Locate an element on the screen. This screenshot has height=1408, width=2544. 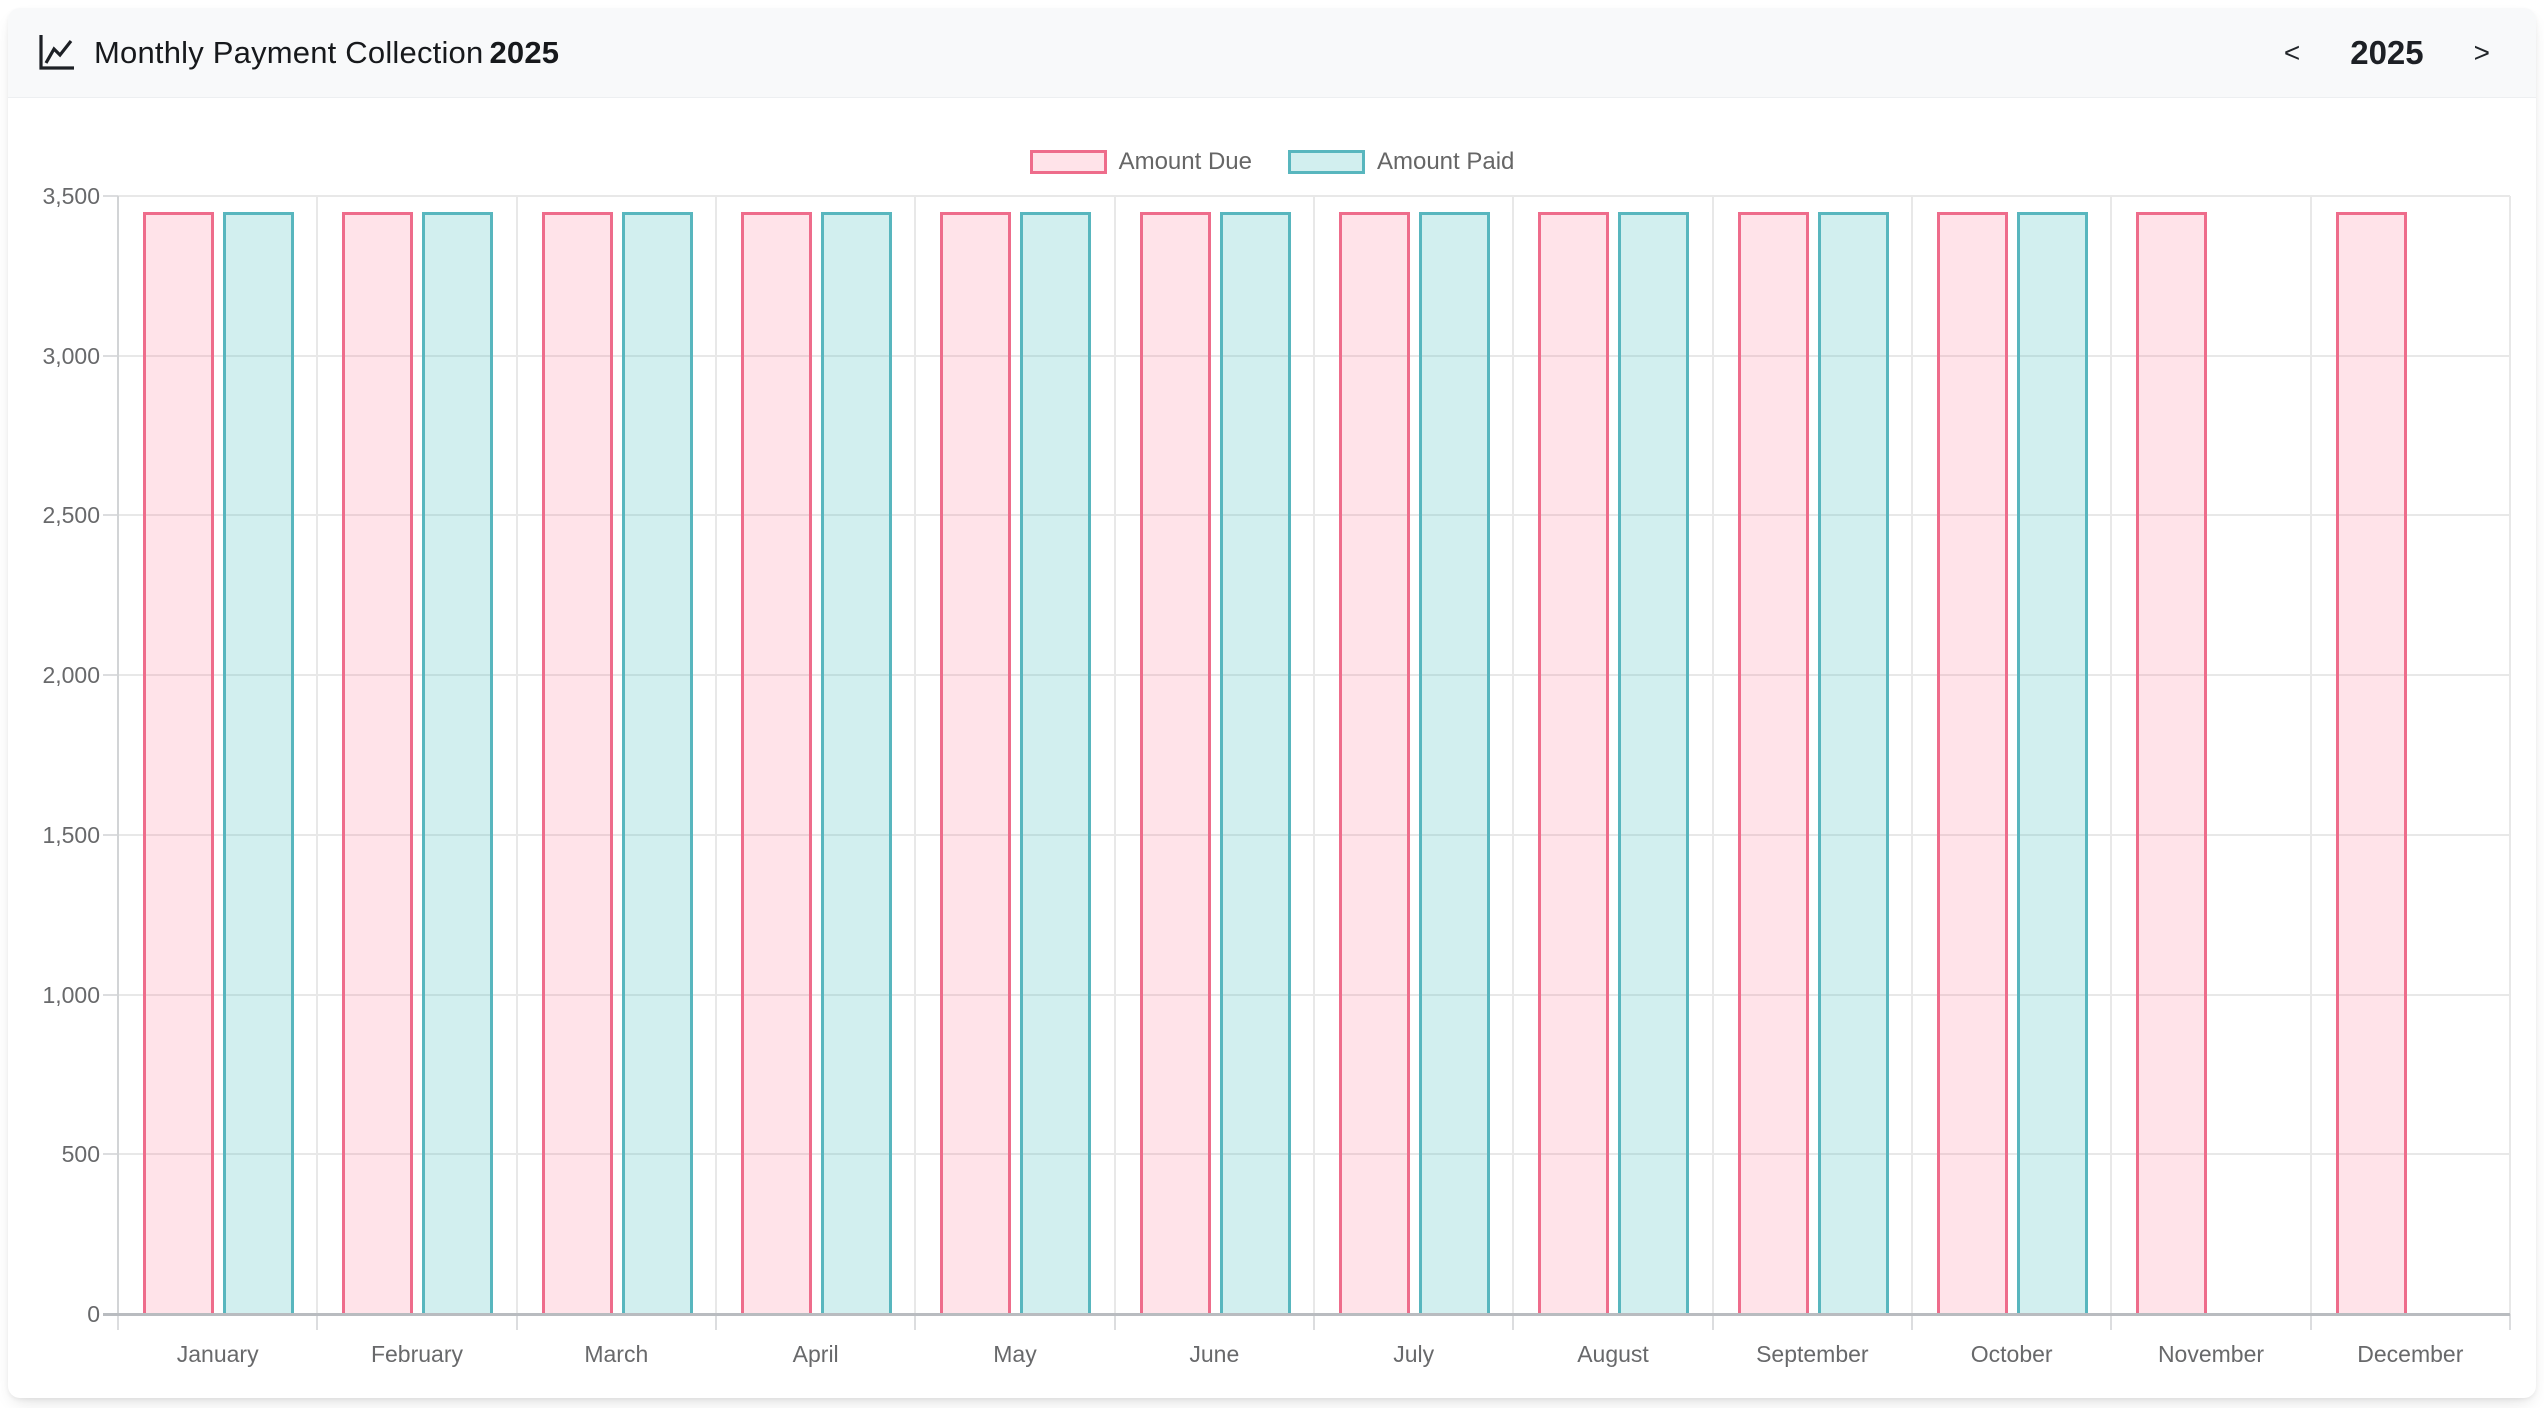
x-tick-label: March is located at coordinates (616, 1354).